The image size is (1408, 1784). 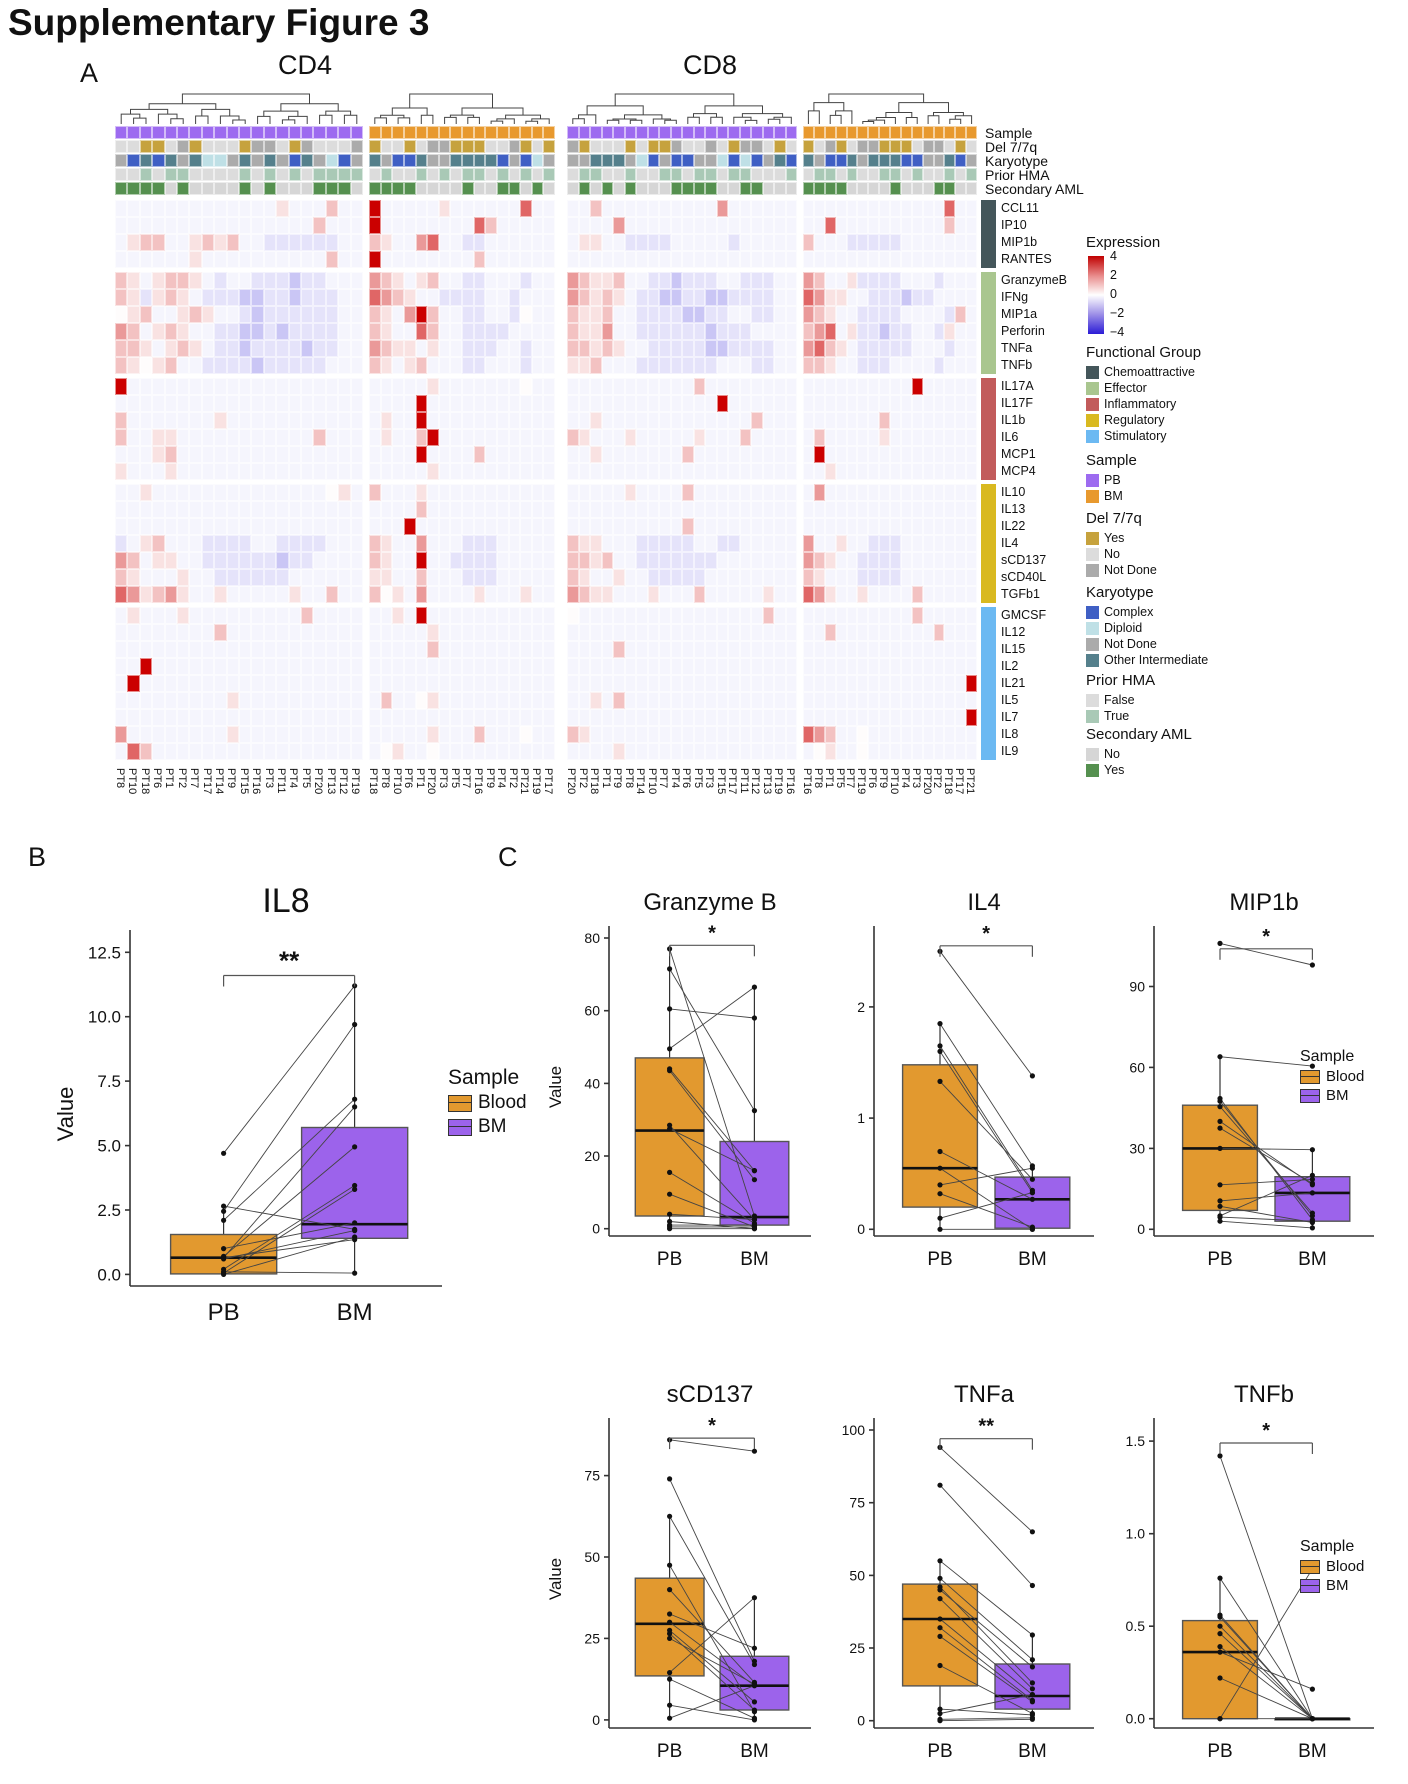 What do you see at coordinates (861, 1007) in the screenshot?
I see `svg-text: 2` at bounding box center [861, 1007].